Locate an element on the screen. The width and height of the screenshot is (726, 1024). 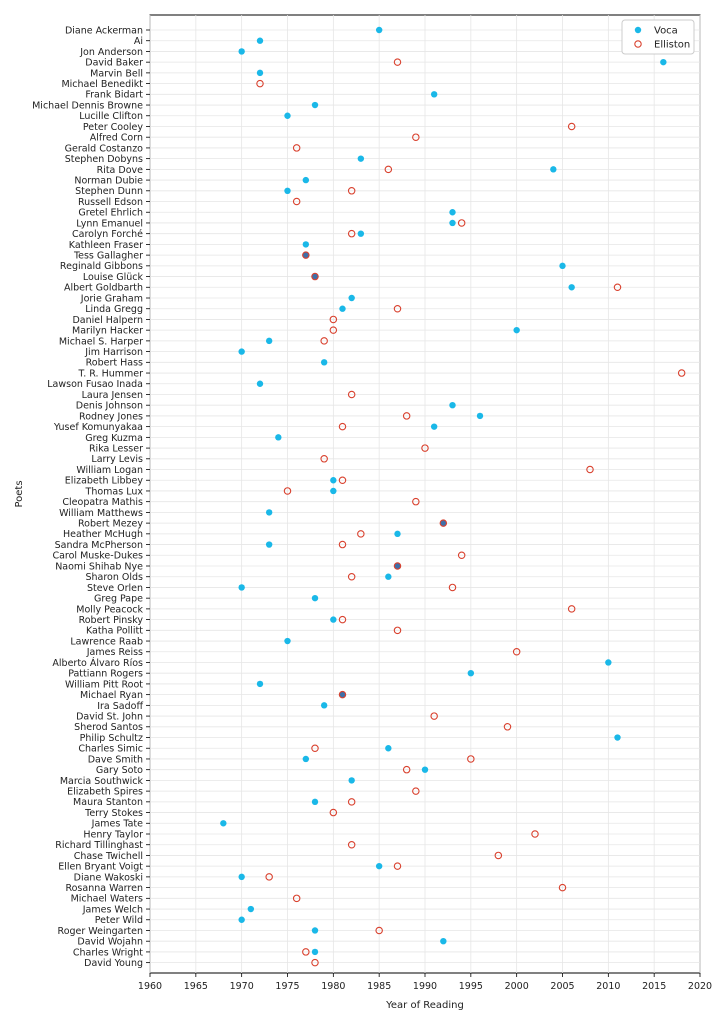
y-tick-label: Gerald Costanzo is located at coordinates (104, 148).